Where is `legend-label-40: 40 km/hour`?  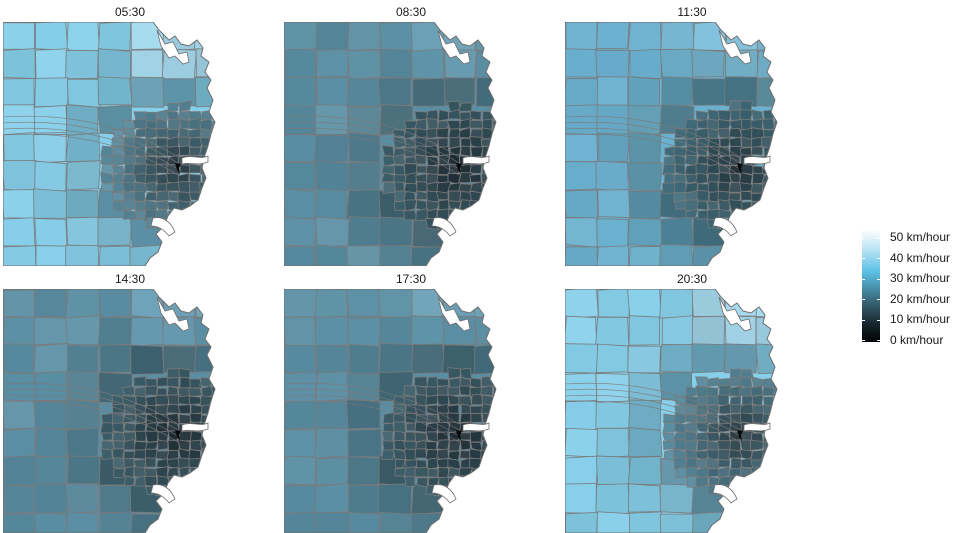 legend-label-40: 40 km/hour is located at coordinates (920, 258).